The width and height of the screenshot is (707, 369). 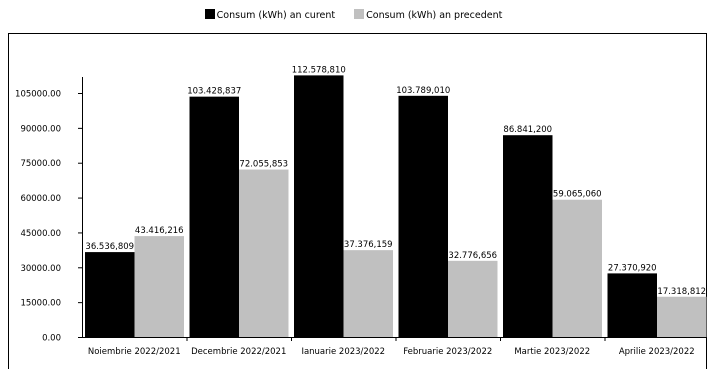 I want to click on legend-swatch-current, so click(x=209, y=14).